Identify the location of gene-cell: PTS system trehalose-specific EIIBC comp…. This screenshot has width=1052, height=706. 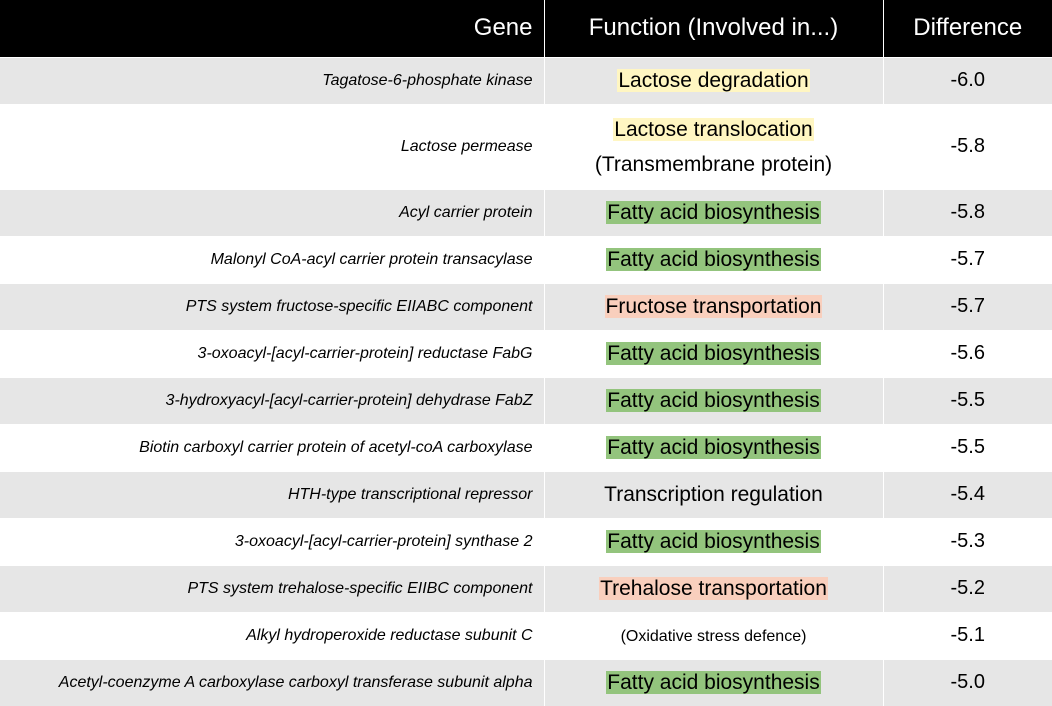
(272, 588).